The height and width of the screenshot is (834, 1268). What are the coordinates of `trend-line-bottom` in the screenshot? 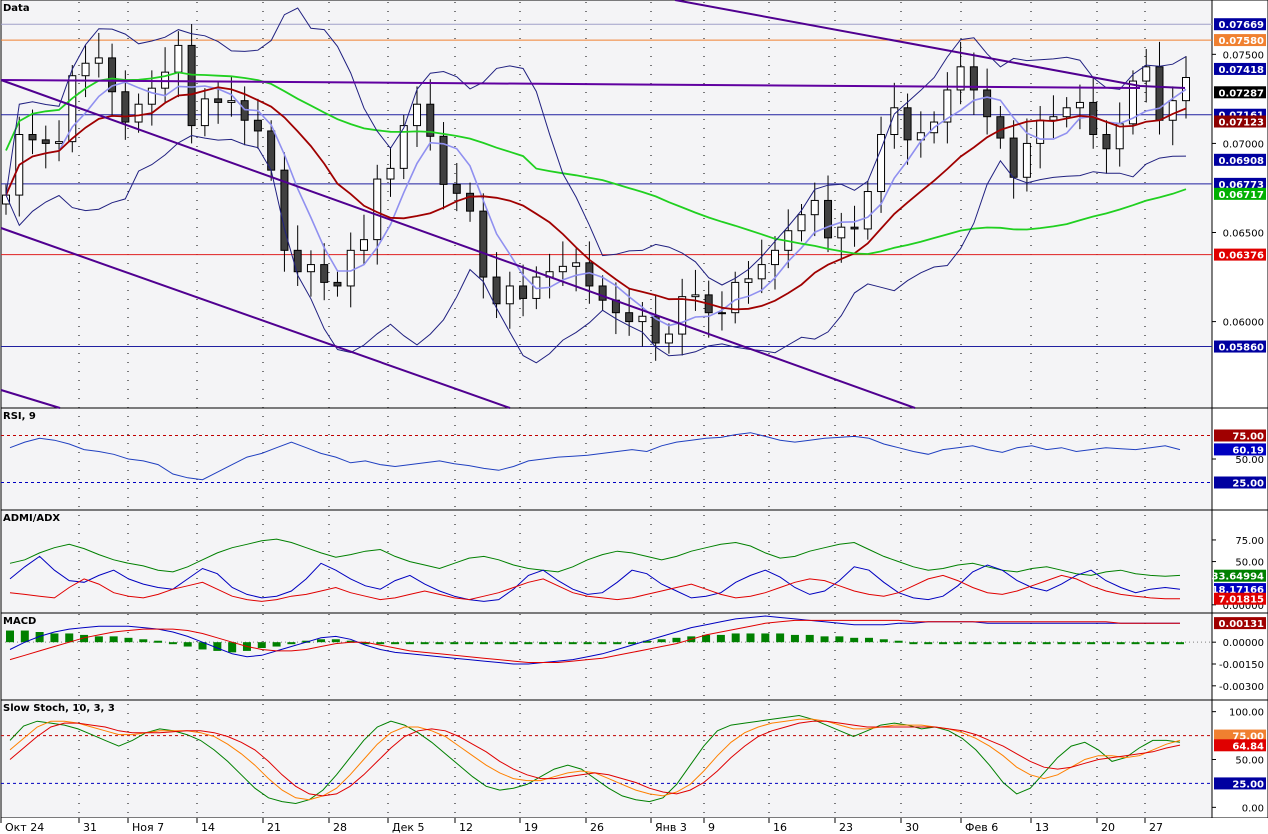 It's located at (30, 399).